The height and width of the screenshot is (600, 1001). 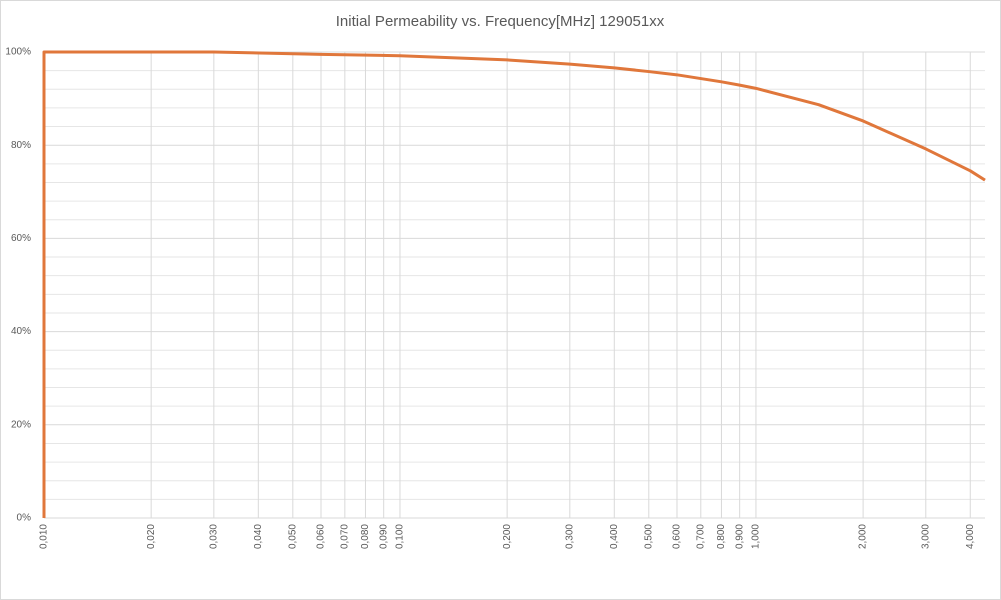 What do you see at coordinates (151, 536) in the screenshot?
I see `x-tick-label: 0,020` at bounding box center [151, 536].